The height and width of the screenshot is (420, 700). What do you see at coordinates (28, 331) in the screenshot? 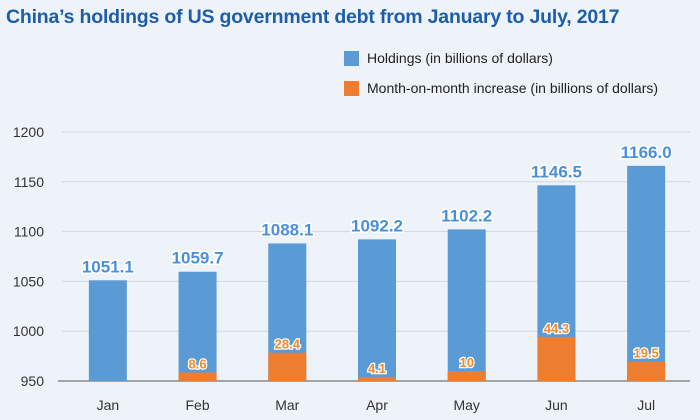
I see `y-tick-label: 1000` at bounding box center [28, 331].